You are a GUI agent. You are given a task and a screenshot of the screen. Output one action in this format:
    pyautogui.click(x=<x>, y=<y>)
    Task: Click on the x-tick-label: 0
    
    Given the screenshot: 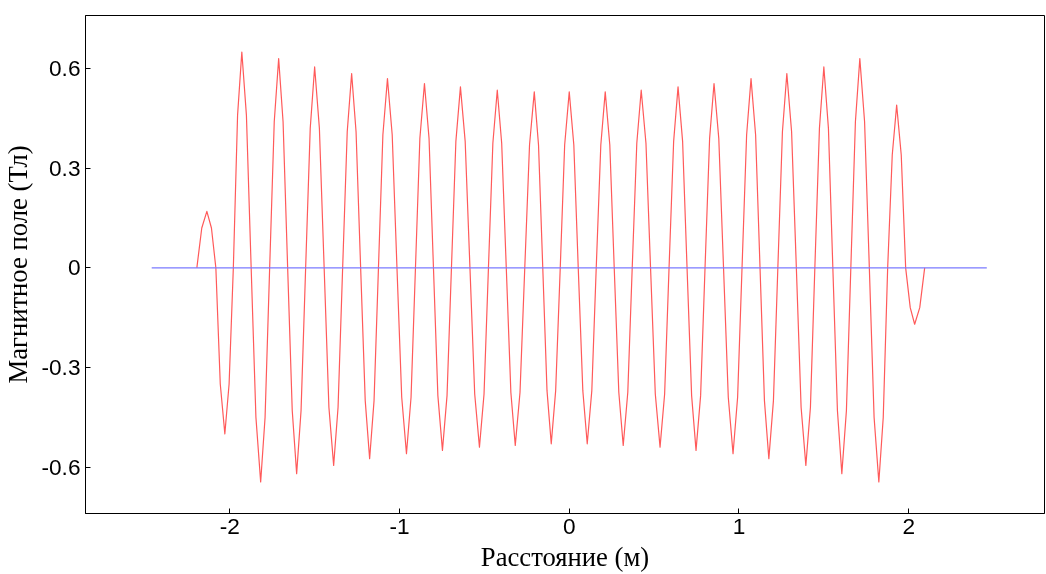 What is the action you would take?
    pyautogui.click(x=569, y=525)
    